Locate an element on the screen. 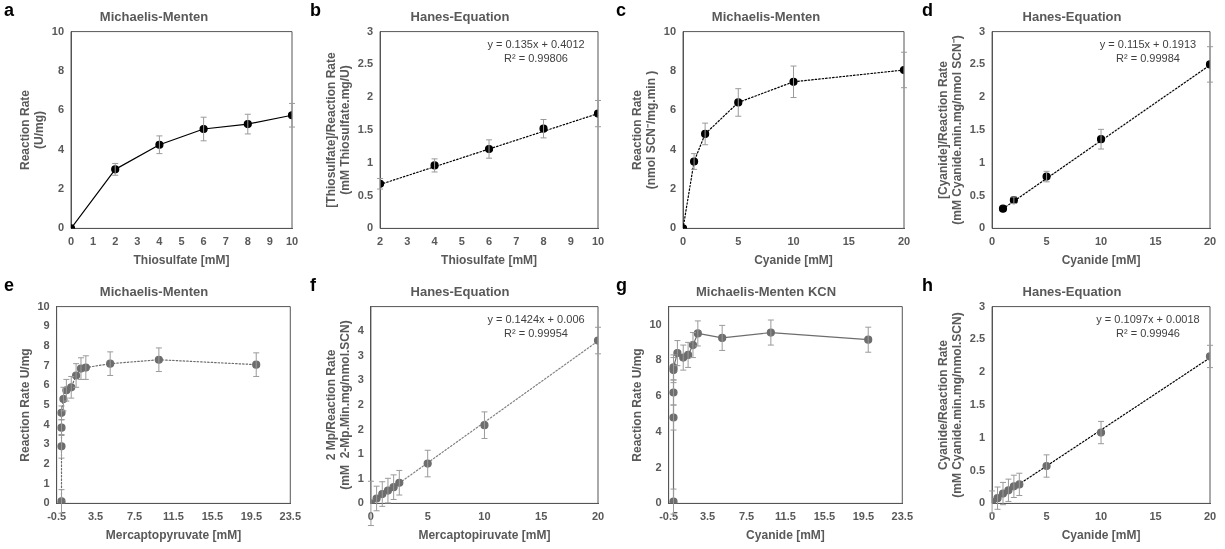 The width and height of the screenshot is (1225, 549). annotation: y = 0.115x + 0.1913 is located at coordinates (1148, 44).